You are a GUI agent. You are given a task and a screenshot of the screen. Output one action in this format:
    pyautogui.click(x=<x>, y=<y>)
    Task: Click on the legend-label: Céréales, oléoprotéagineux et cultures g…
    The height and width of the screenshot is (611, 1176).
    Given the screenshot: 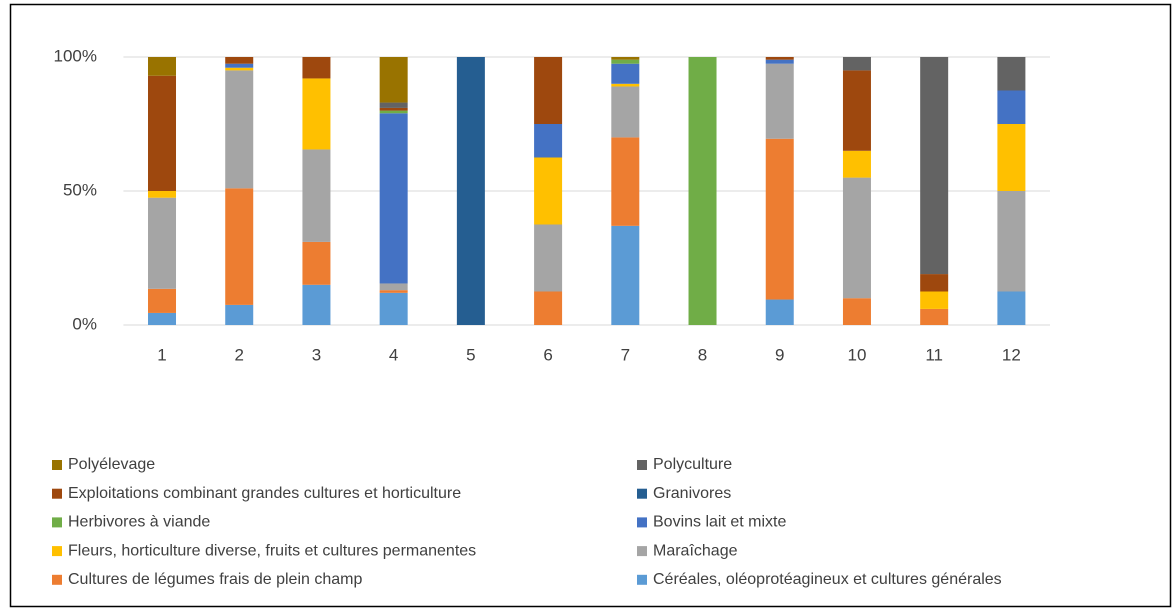 What is the action you would take?
    pyautogui.click(x=827, y=579)
    